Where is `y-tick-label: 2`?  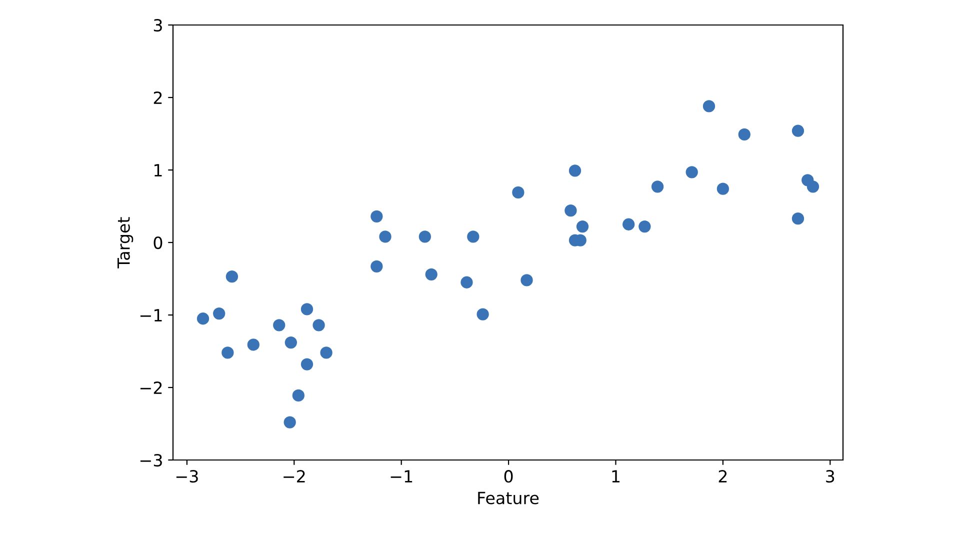 y-tick-label: 2 is located at coordinates (158, 97).